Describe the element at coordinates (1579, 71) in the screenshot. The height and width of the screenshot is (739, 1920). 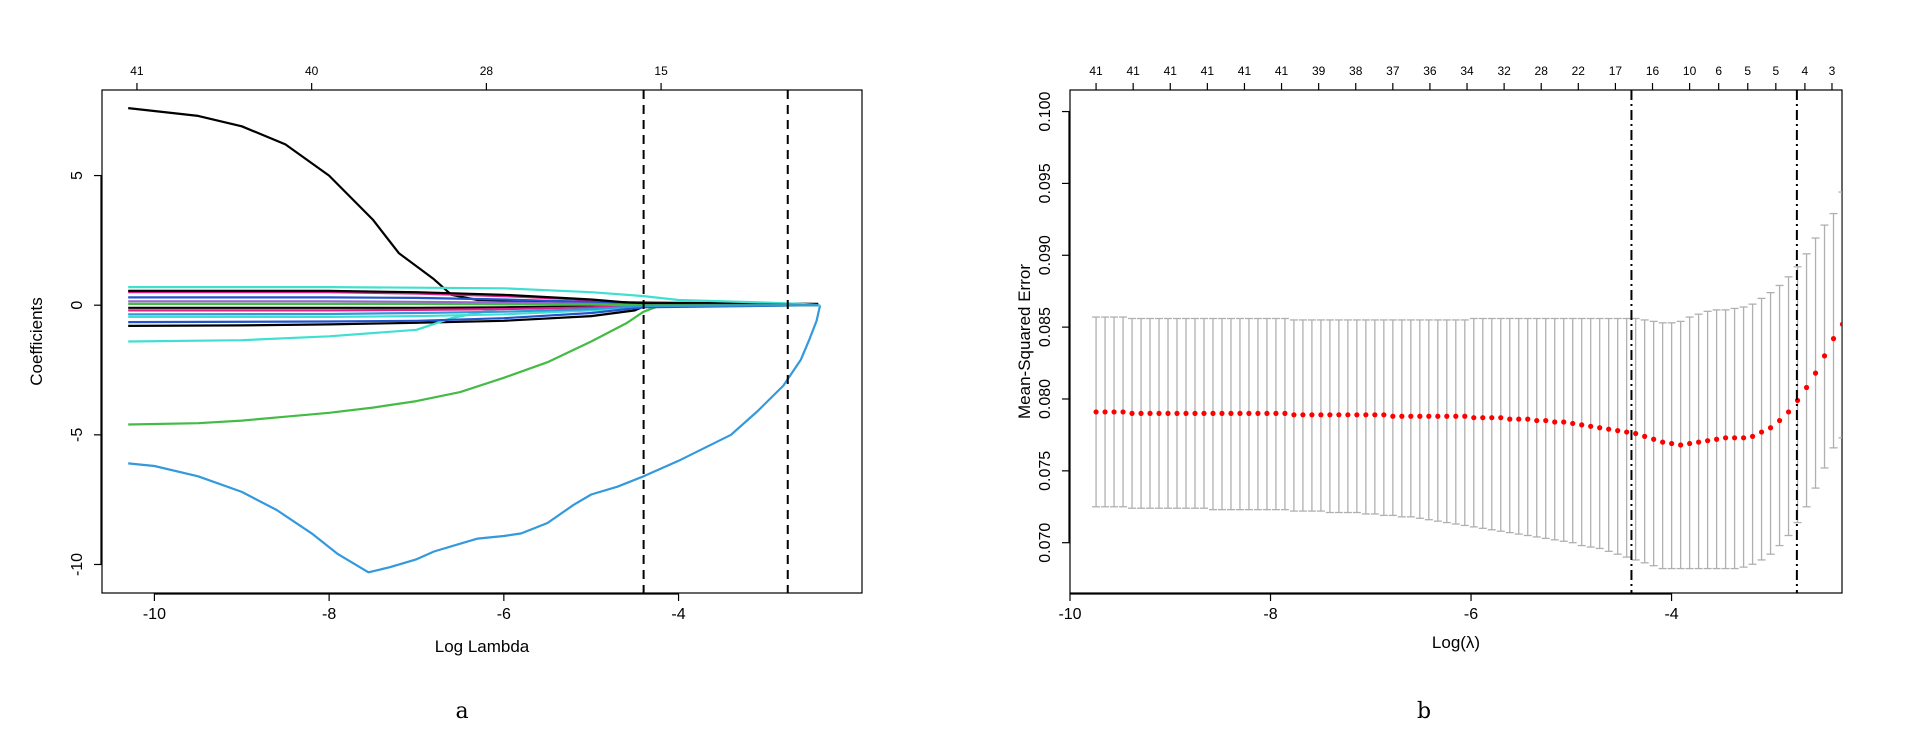
I see `top-tick-label: 22` at that location.